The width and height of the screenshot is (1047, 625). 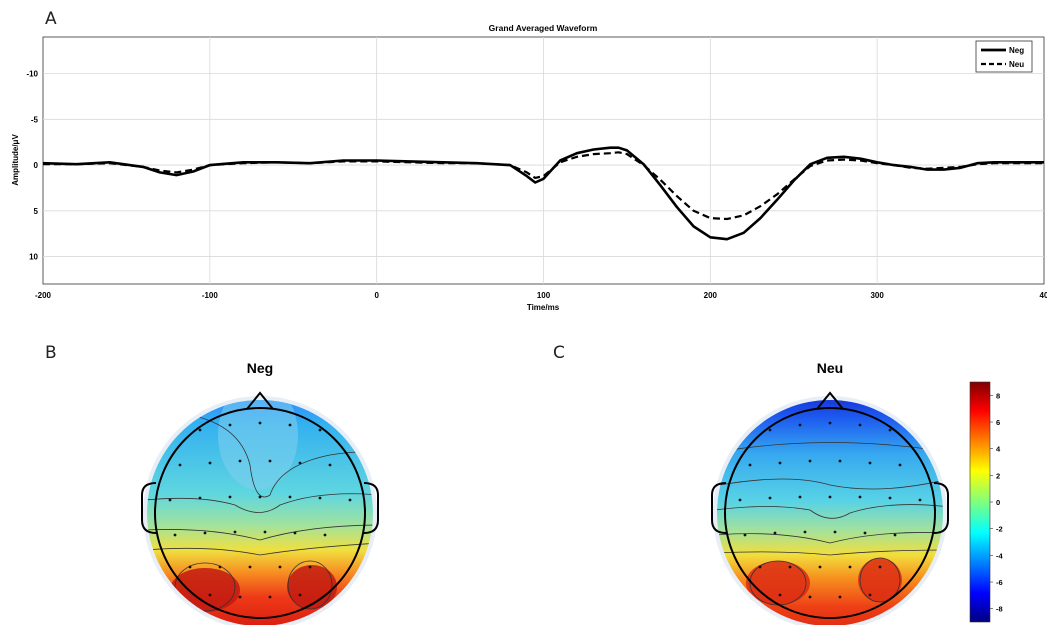 I want to click on colorbar-tick-label: 6, so click(x=998, y=422).